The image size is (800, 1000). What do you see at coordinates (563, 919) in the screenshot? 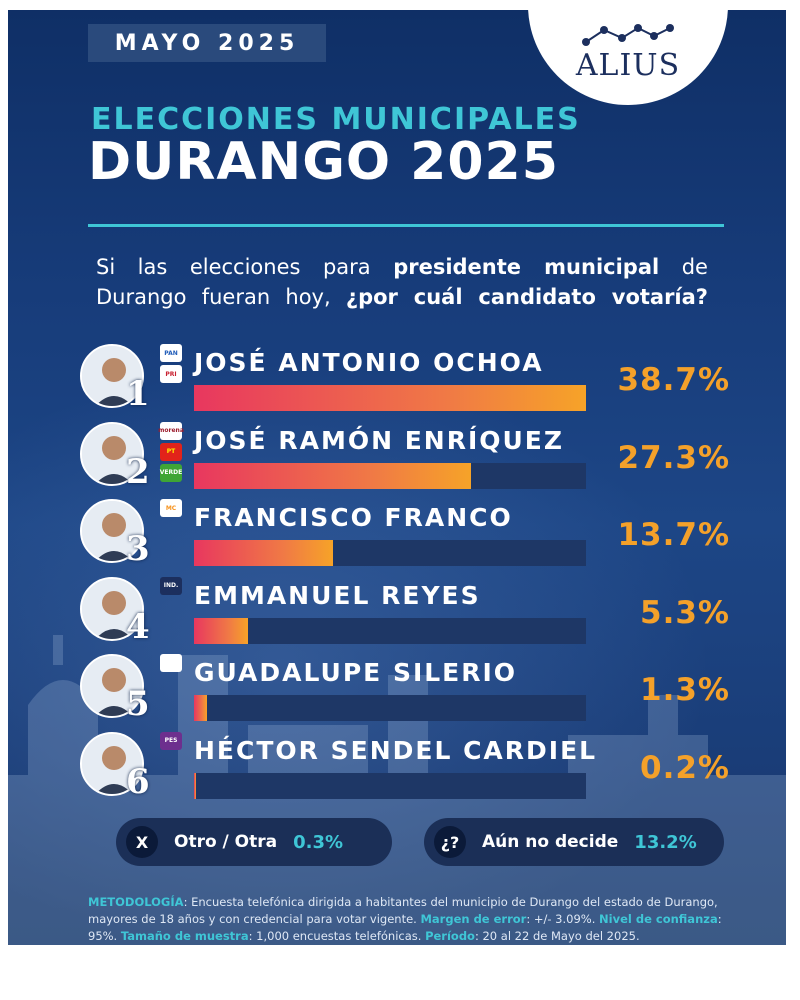
I see `margin-text: : +/- 3.09%.` at bounding box center [563, 919].